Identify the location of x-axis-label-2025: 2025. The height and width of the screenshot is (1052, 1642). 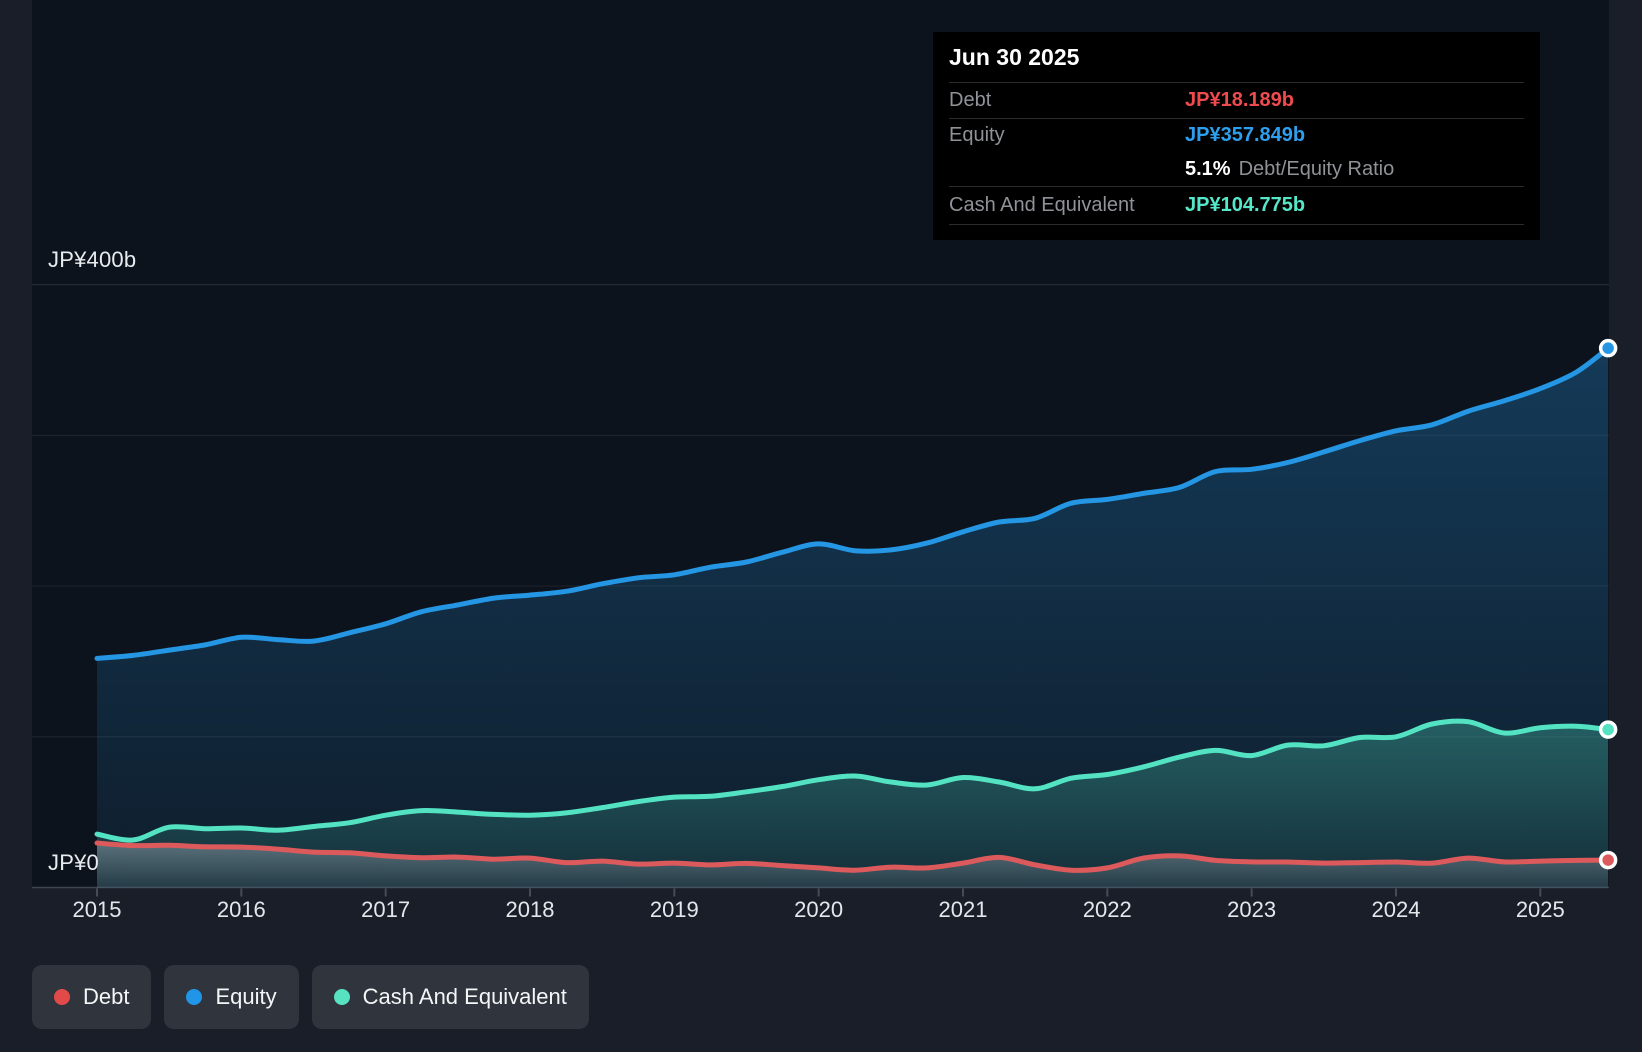
(1540, 909).